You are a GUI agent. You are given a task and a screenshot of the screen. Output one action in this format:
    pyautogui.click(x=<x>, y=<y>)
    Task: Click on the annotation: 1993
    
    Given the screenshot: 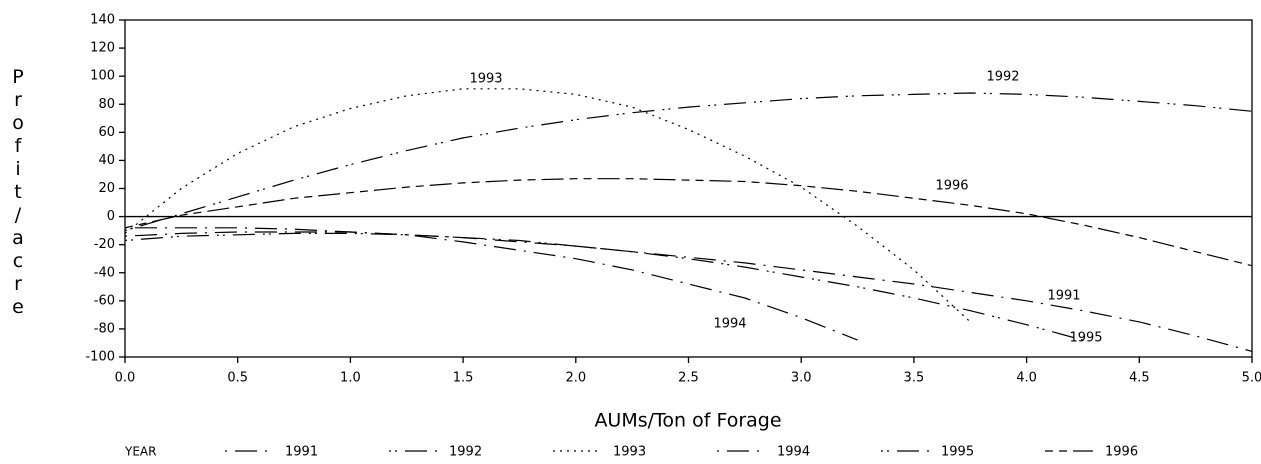 What is the action you would take?
    pyautogui.click(x=485, y=79)
    